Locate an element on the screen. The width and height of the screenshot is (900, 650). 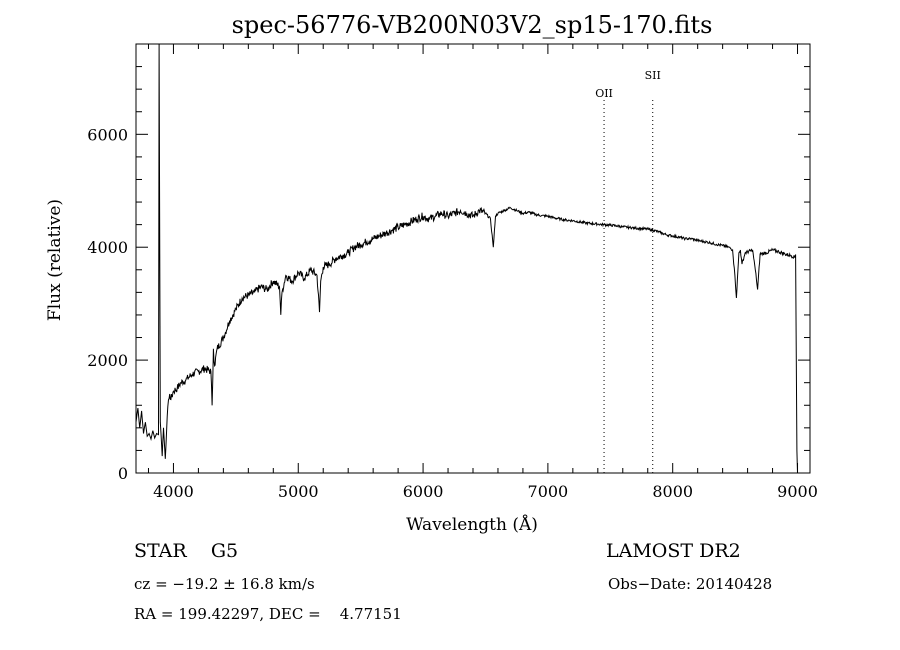
x-axis-label: Wavelength (Å) is located at coordinates (472, 524).